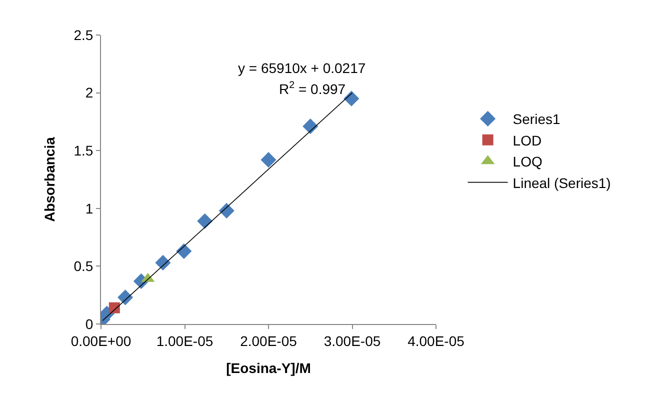  I want to click on x-tick-label: 3.00E-05, so click(352, 340).